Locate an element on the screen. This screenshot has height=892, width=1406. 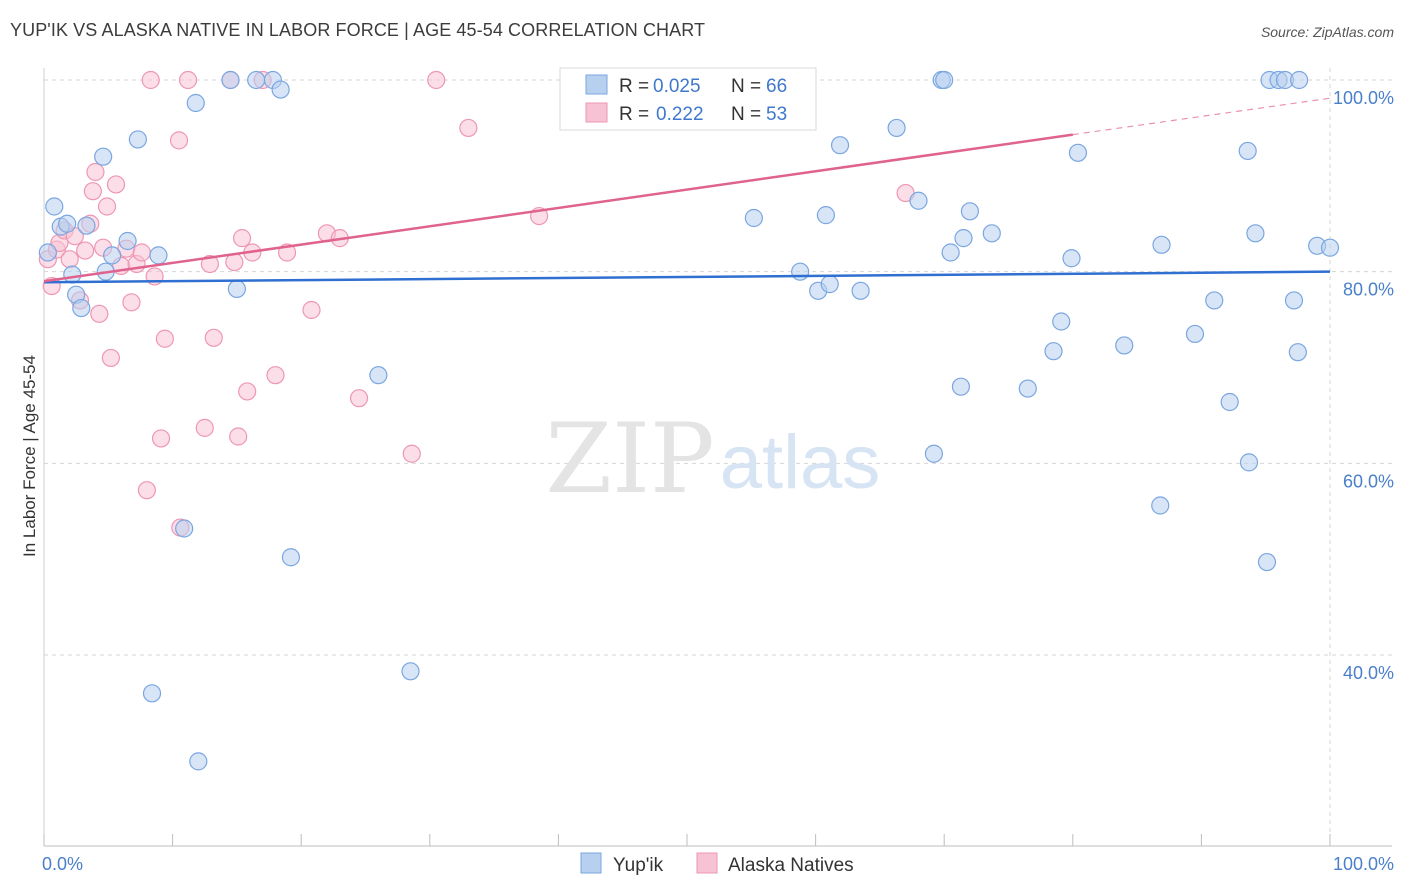
legend-n-label-yupik: N = is located at coordinates (746, 86).